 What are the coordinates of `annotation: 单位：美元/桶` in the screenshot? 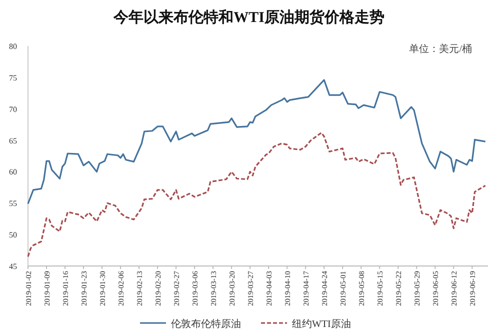 It's located at (440, 49).